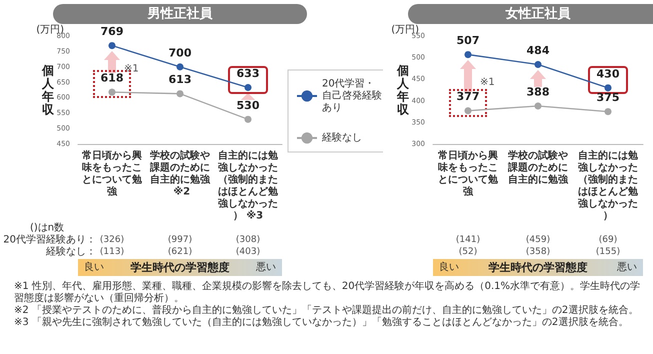  What do you see at coordinates (180, 174) in the screenshot?
I see `x-tick-label: 学校の試験や課題のために自主的に勉強 ※2` at bounding box center [180, 174].